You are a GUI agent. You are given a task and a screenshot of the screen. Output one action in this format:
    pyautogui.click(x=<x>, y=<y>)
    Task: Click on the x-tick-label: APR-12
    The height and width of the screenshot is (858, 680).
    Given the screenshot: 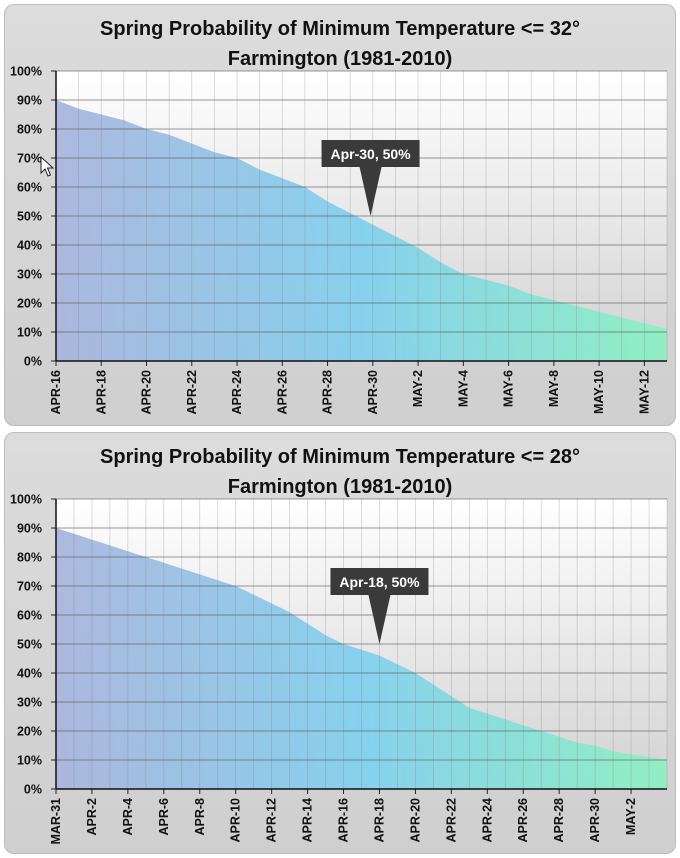 What is the action you would take?
    pyautogui.click(x=272, y=820)
    